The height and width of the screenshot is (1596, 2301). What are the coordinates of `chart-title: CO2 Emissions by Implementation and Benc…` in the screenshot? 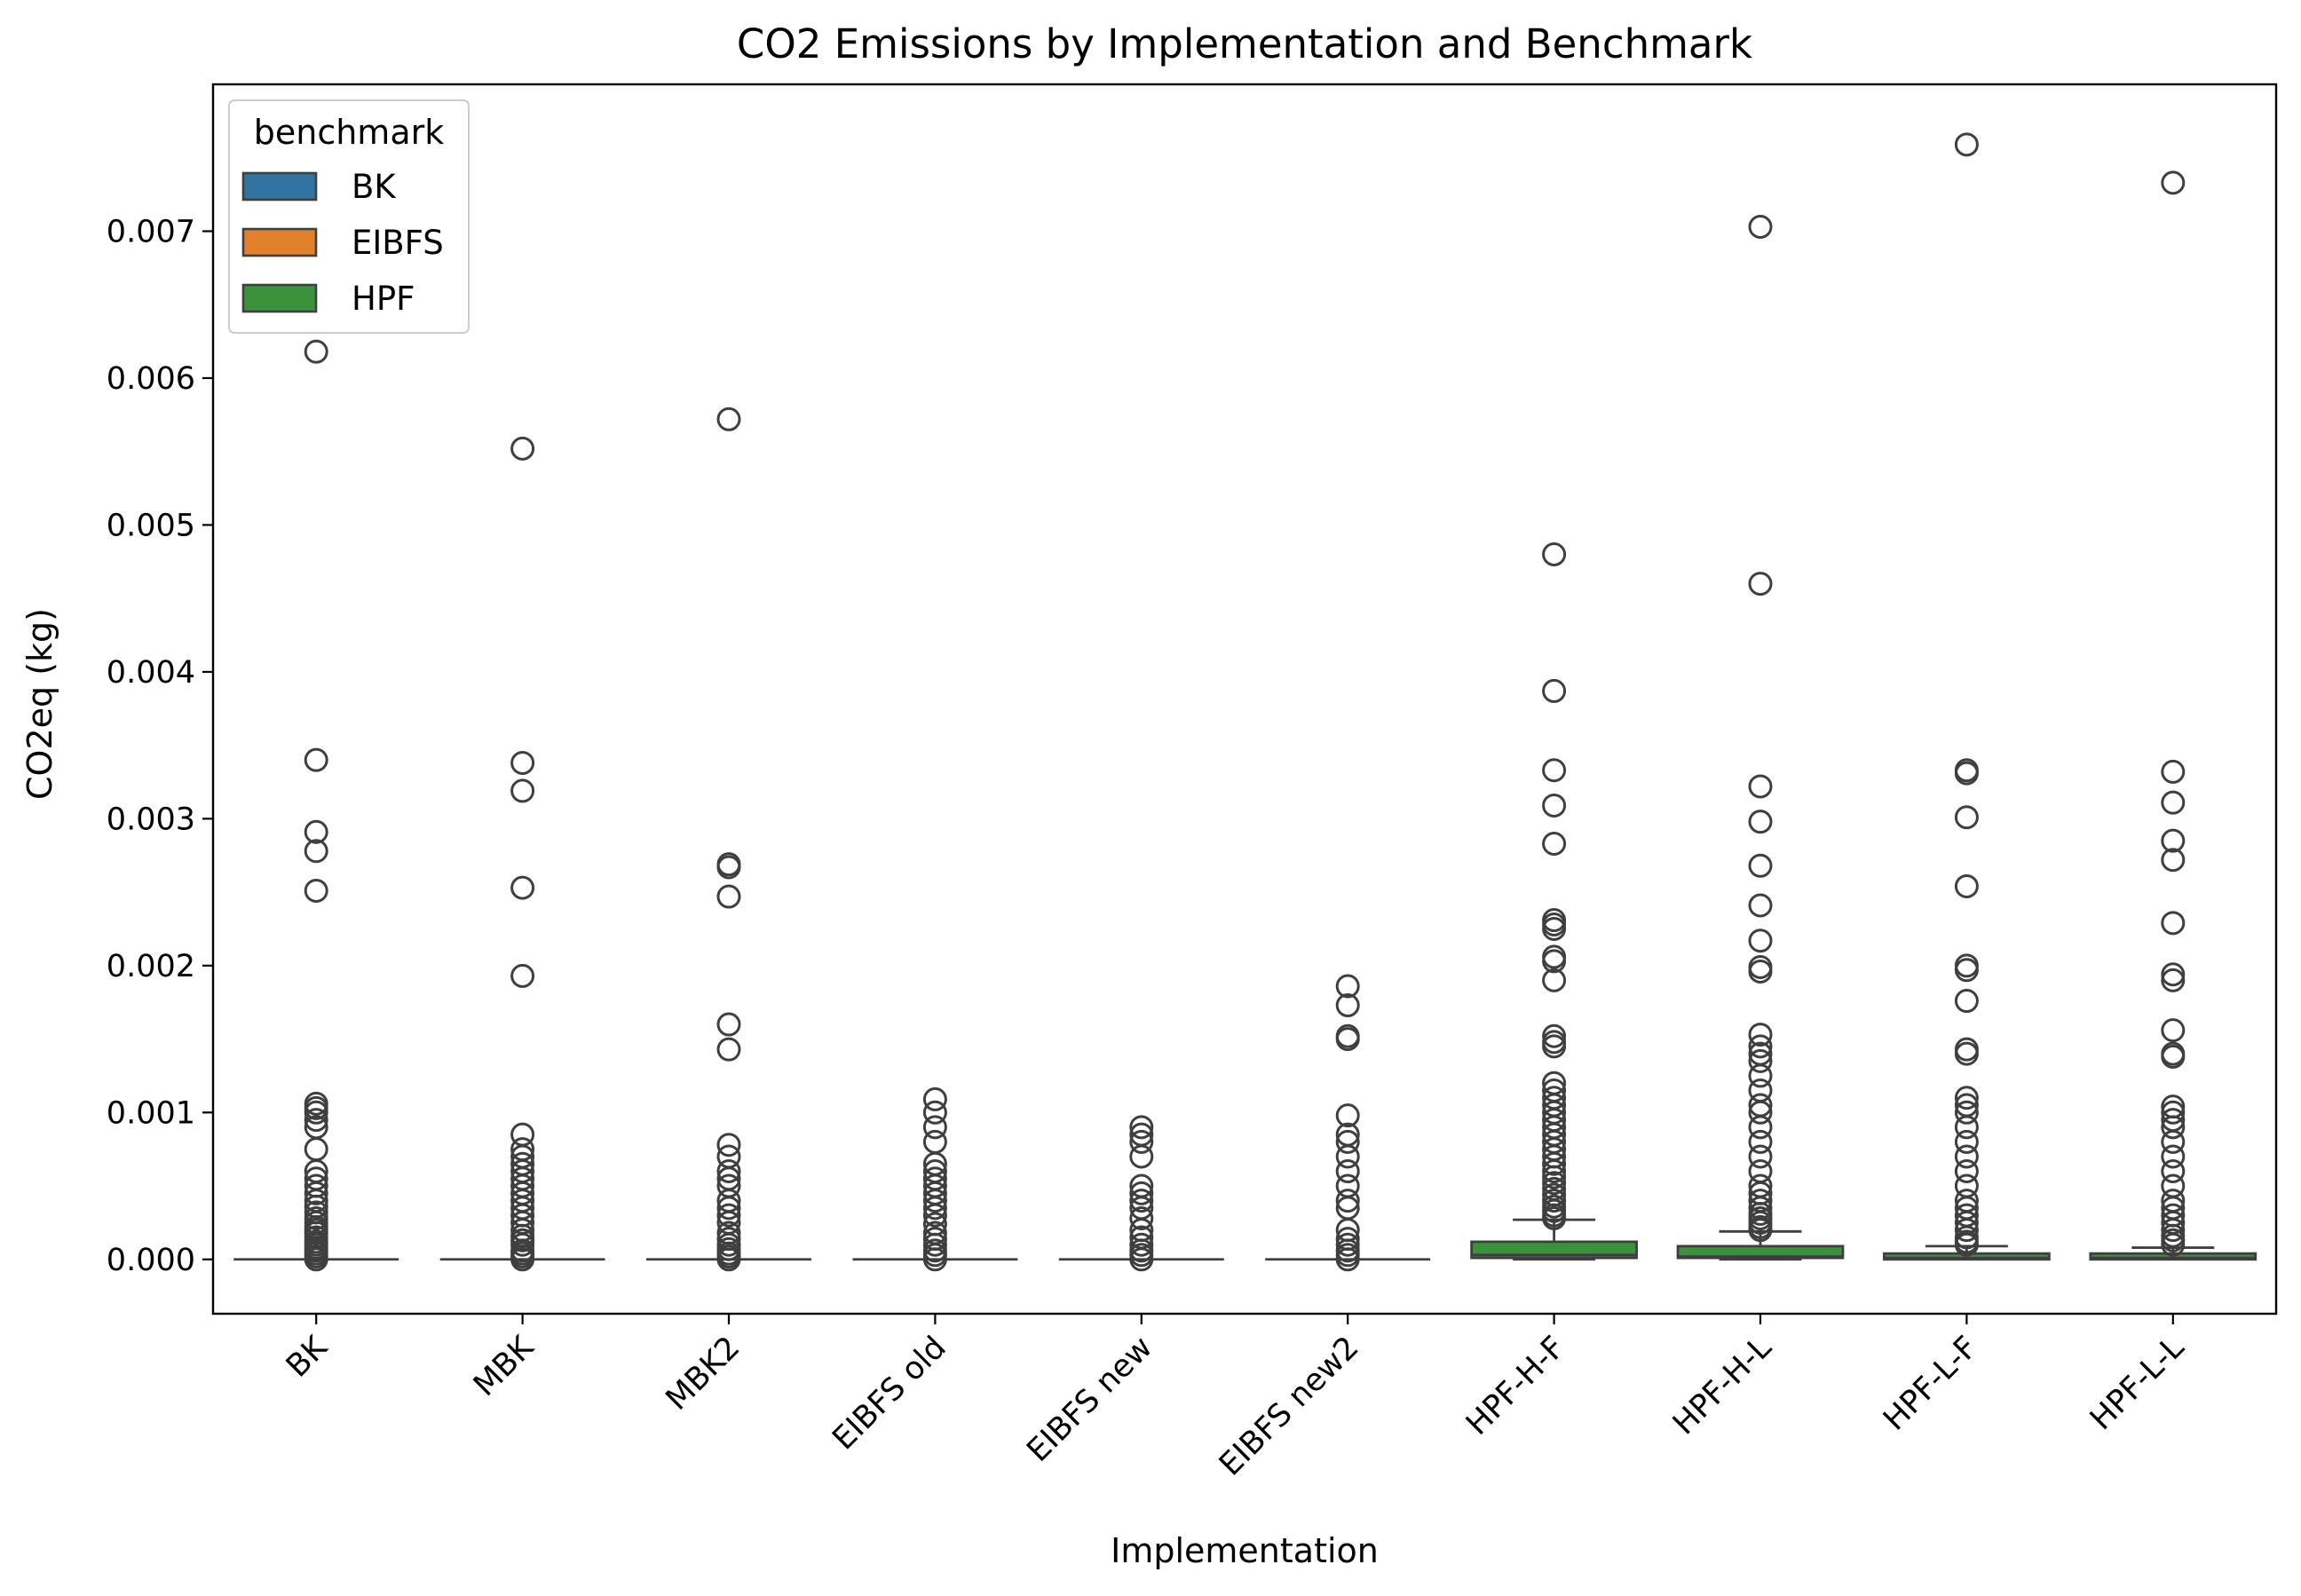 It's located at (1244, 43).